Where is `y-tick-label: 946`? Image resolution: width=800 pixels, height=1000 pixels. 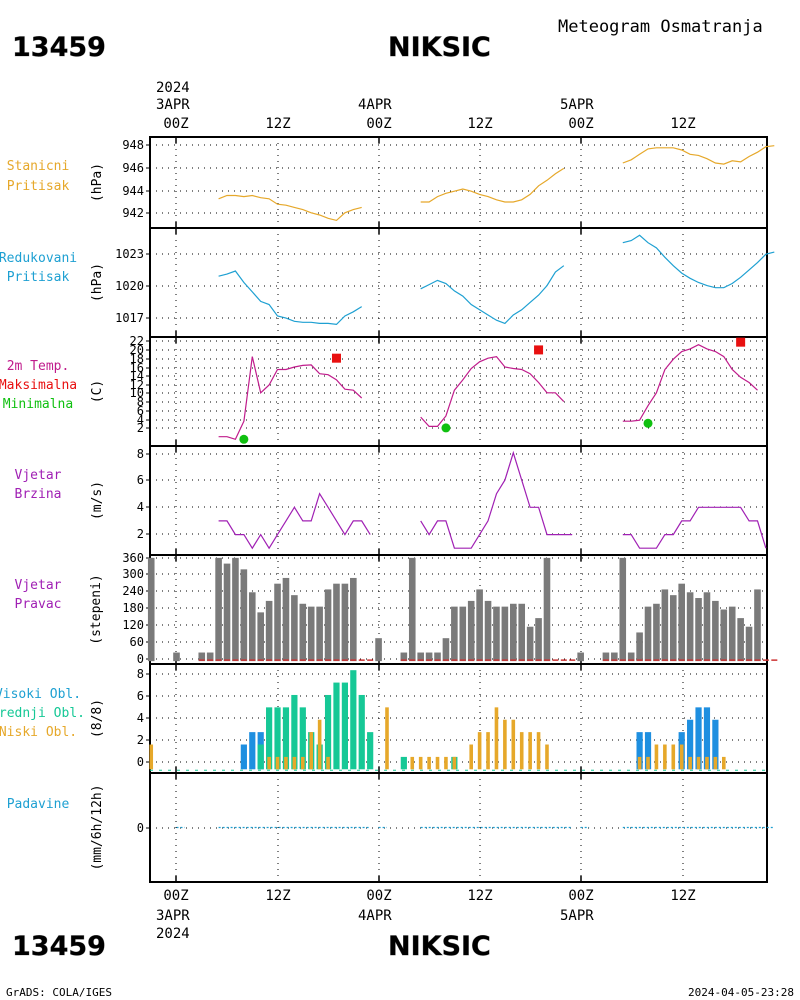
y-tick-label: 946 is located at coordinates (133, 168).